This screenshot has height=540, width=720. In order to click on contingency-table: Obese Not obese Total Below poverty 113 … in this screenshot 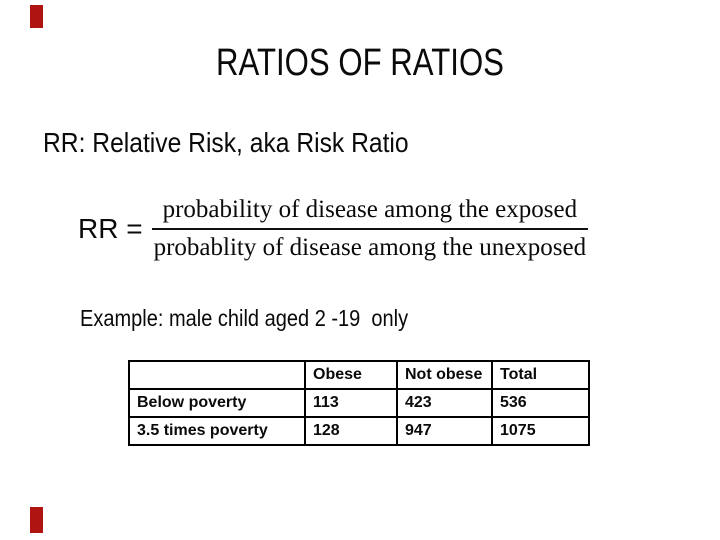, I will do `click(359, 403)`.